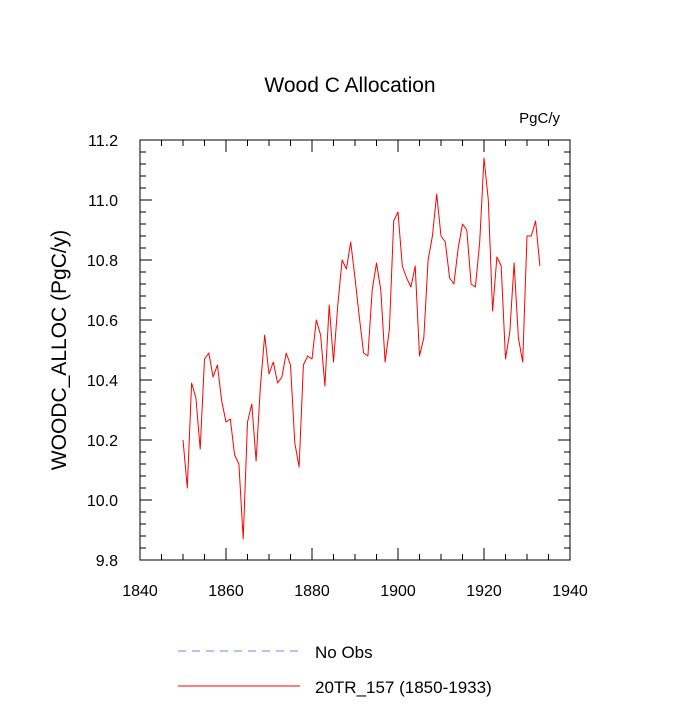 This screenshot has height=705, width=700. I want to click on y-tick-label: 10.6, so click(102, 321).